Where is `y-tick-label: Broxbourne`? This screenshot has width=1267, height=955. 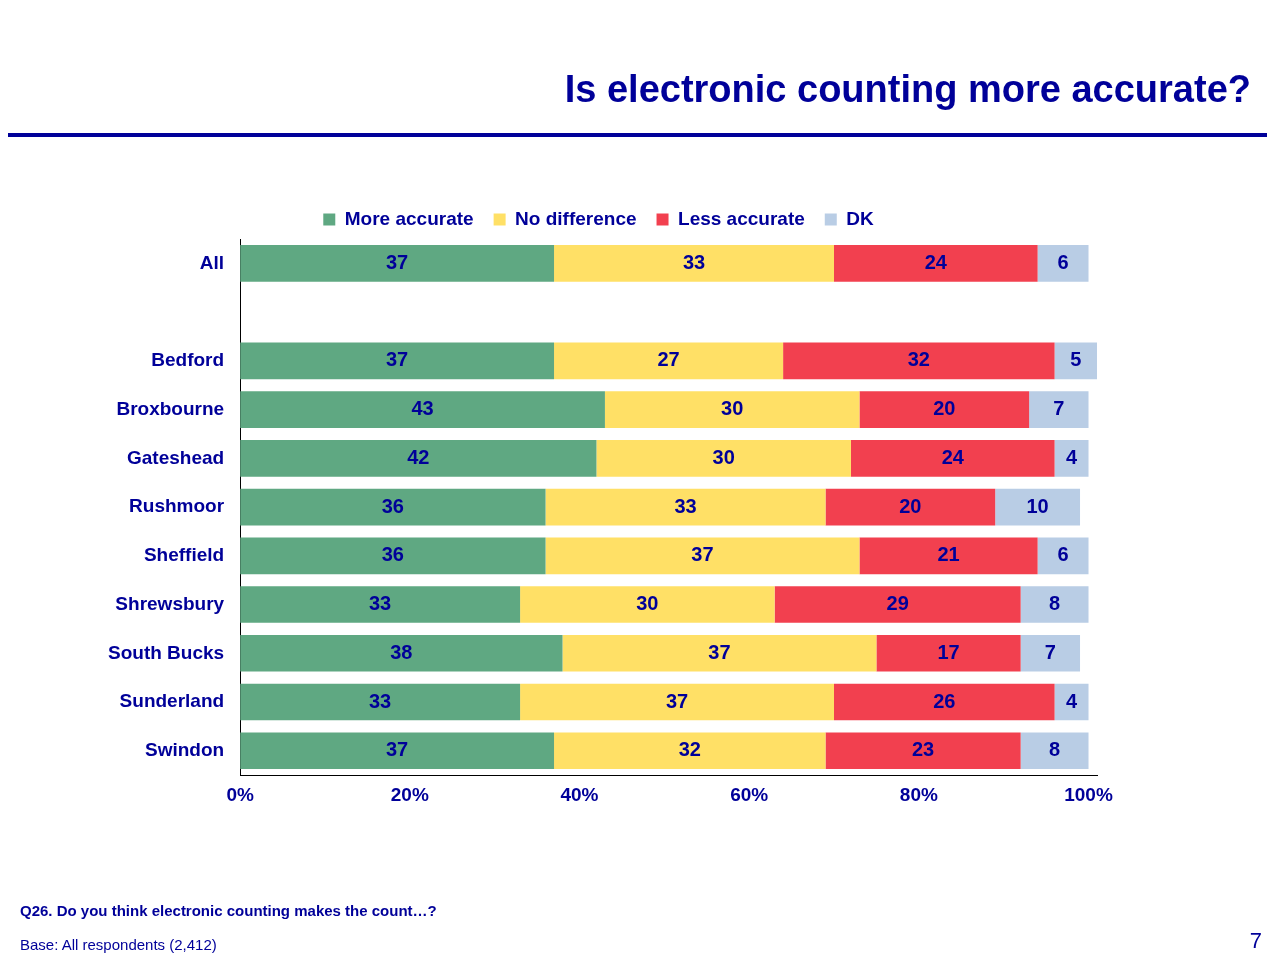 y-tick-label: Broxbourne is located at coordinates (170, 408).